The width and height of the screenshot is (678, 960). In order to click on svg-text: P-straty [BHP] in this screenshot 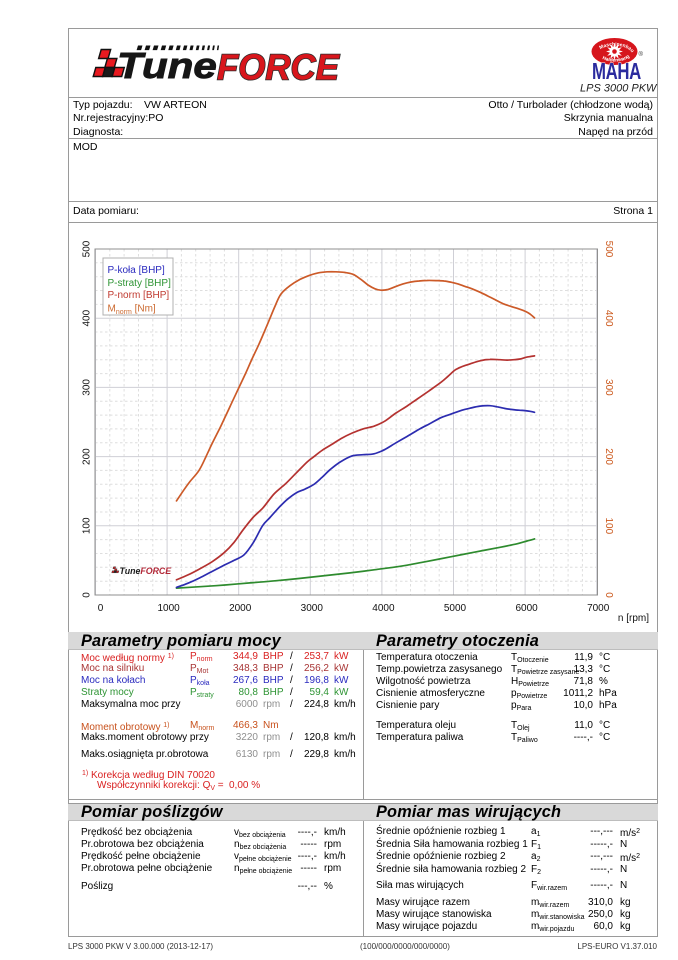, I will do `click(140, 283)`.